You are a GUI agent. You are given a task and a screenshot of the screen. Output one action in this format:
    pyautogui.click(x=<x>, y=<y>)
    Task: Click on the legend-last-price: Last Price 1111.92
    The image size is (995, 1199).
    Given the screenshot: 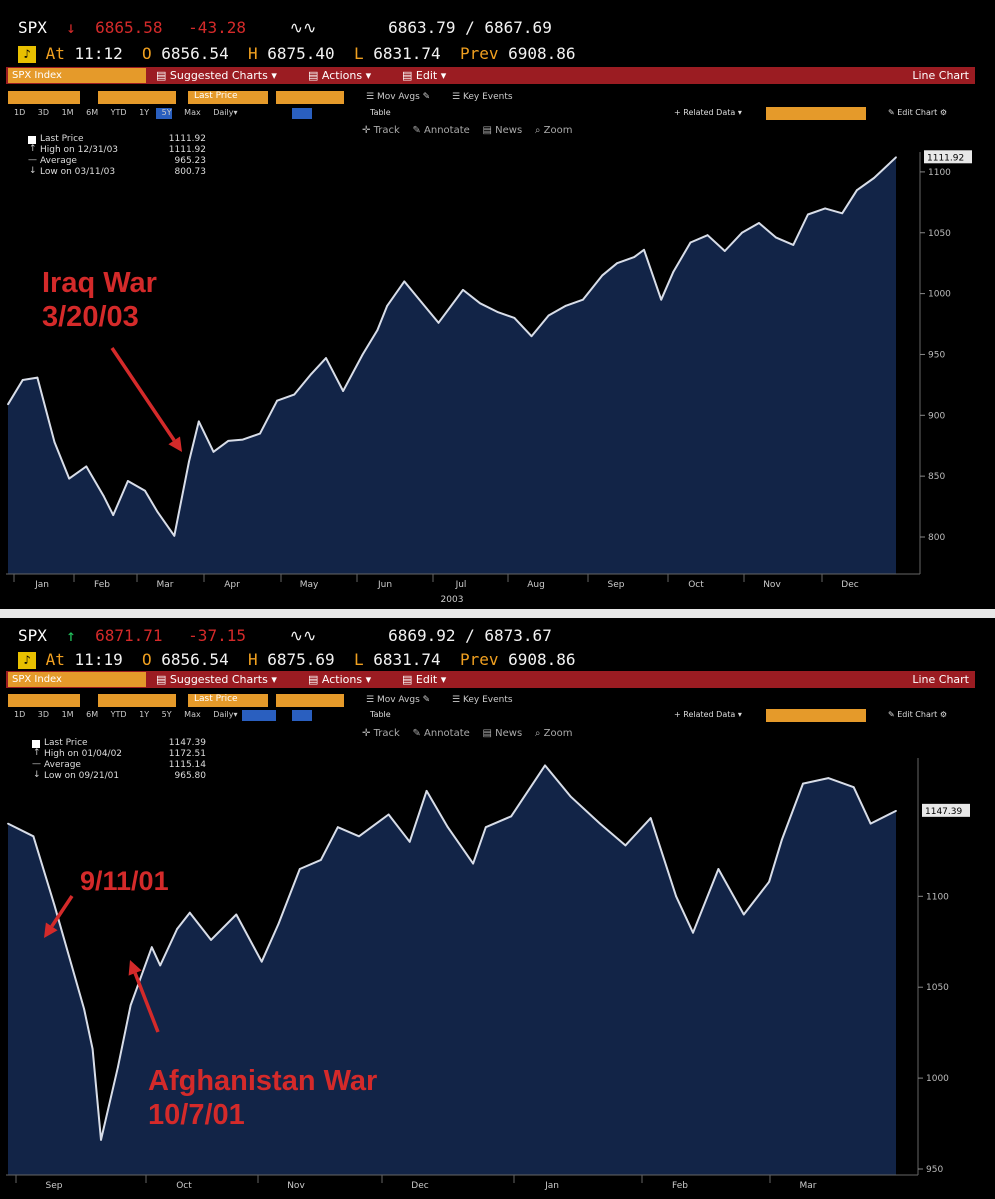 What is the action you would take?
    pyautogui.click(x=116, y=139)
    